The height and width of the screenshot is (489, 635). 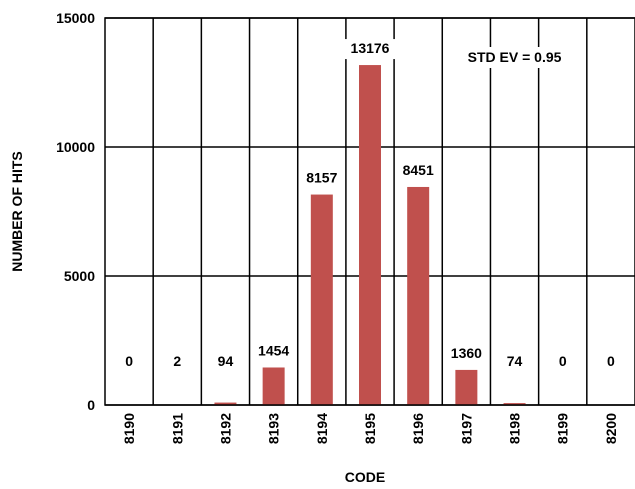 I want to click on data-label-8194: 8157, so click(x=321, y=178).